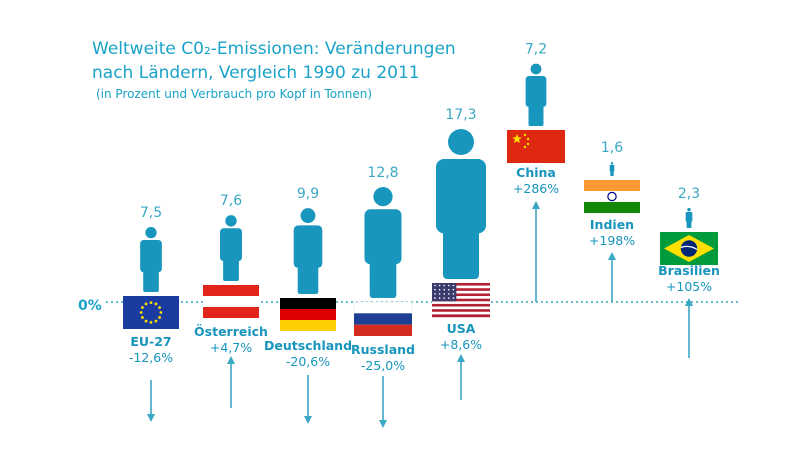  What do you see at coordinates (382, 173) in the screenshot?
I see `per-capita-label: 12,8` at bounding box center [382, 173].